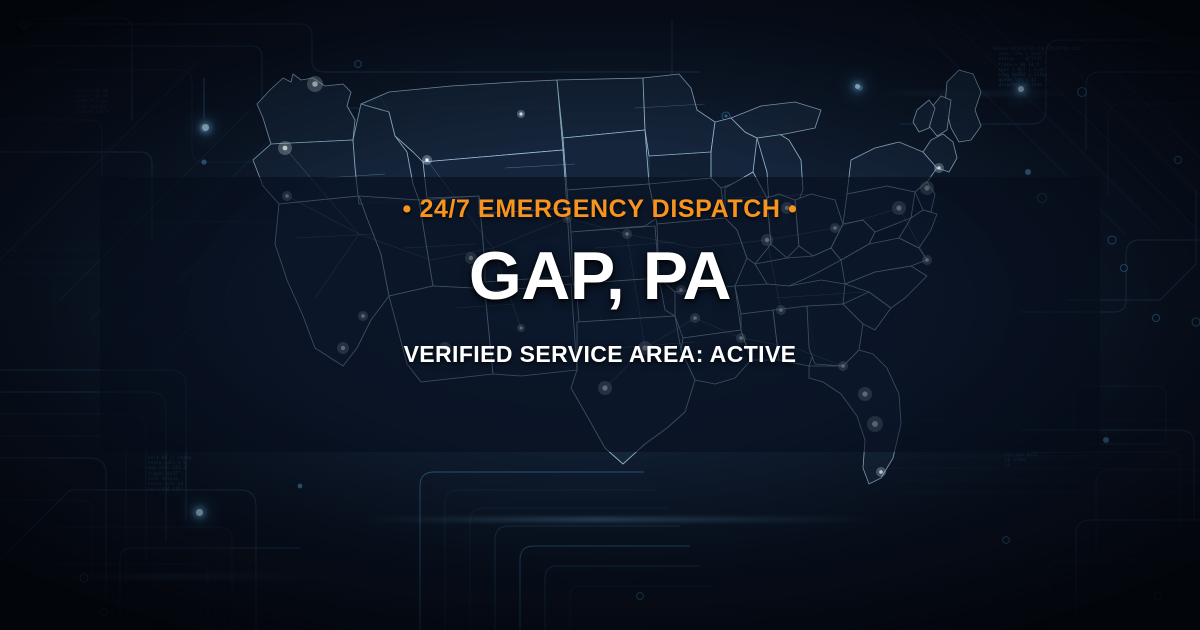  What do you see at coordinates (600, 353) in the screenshot?
I see `status-badge: VERIFIED SERVICE AREA: ACTIVE` at bounding box center [600, 353].